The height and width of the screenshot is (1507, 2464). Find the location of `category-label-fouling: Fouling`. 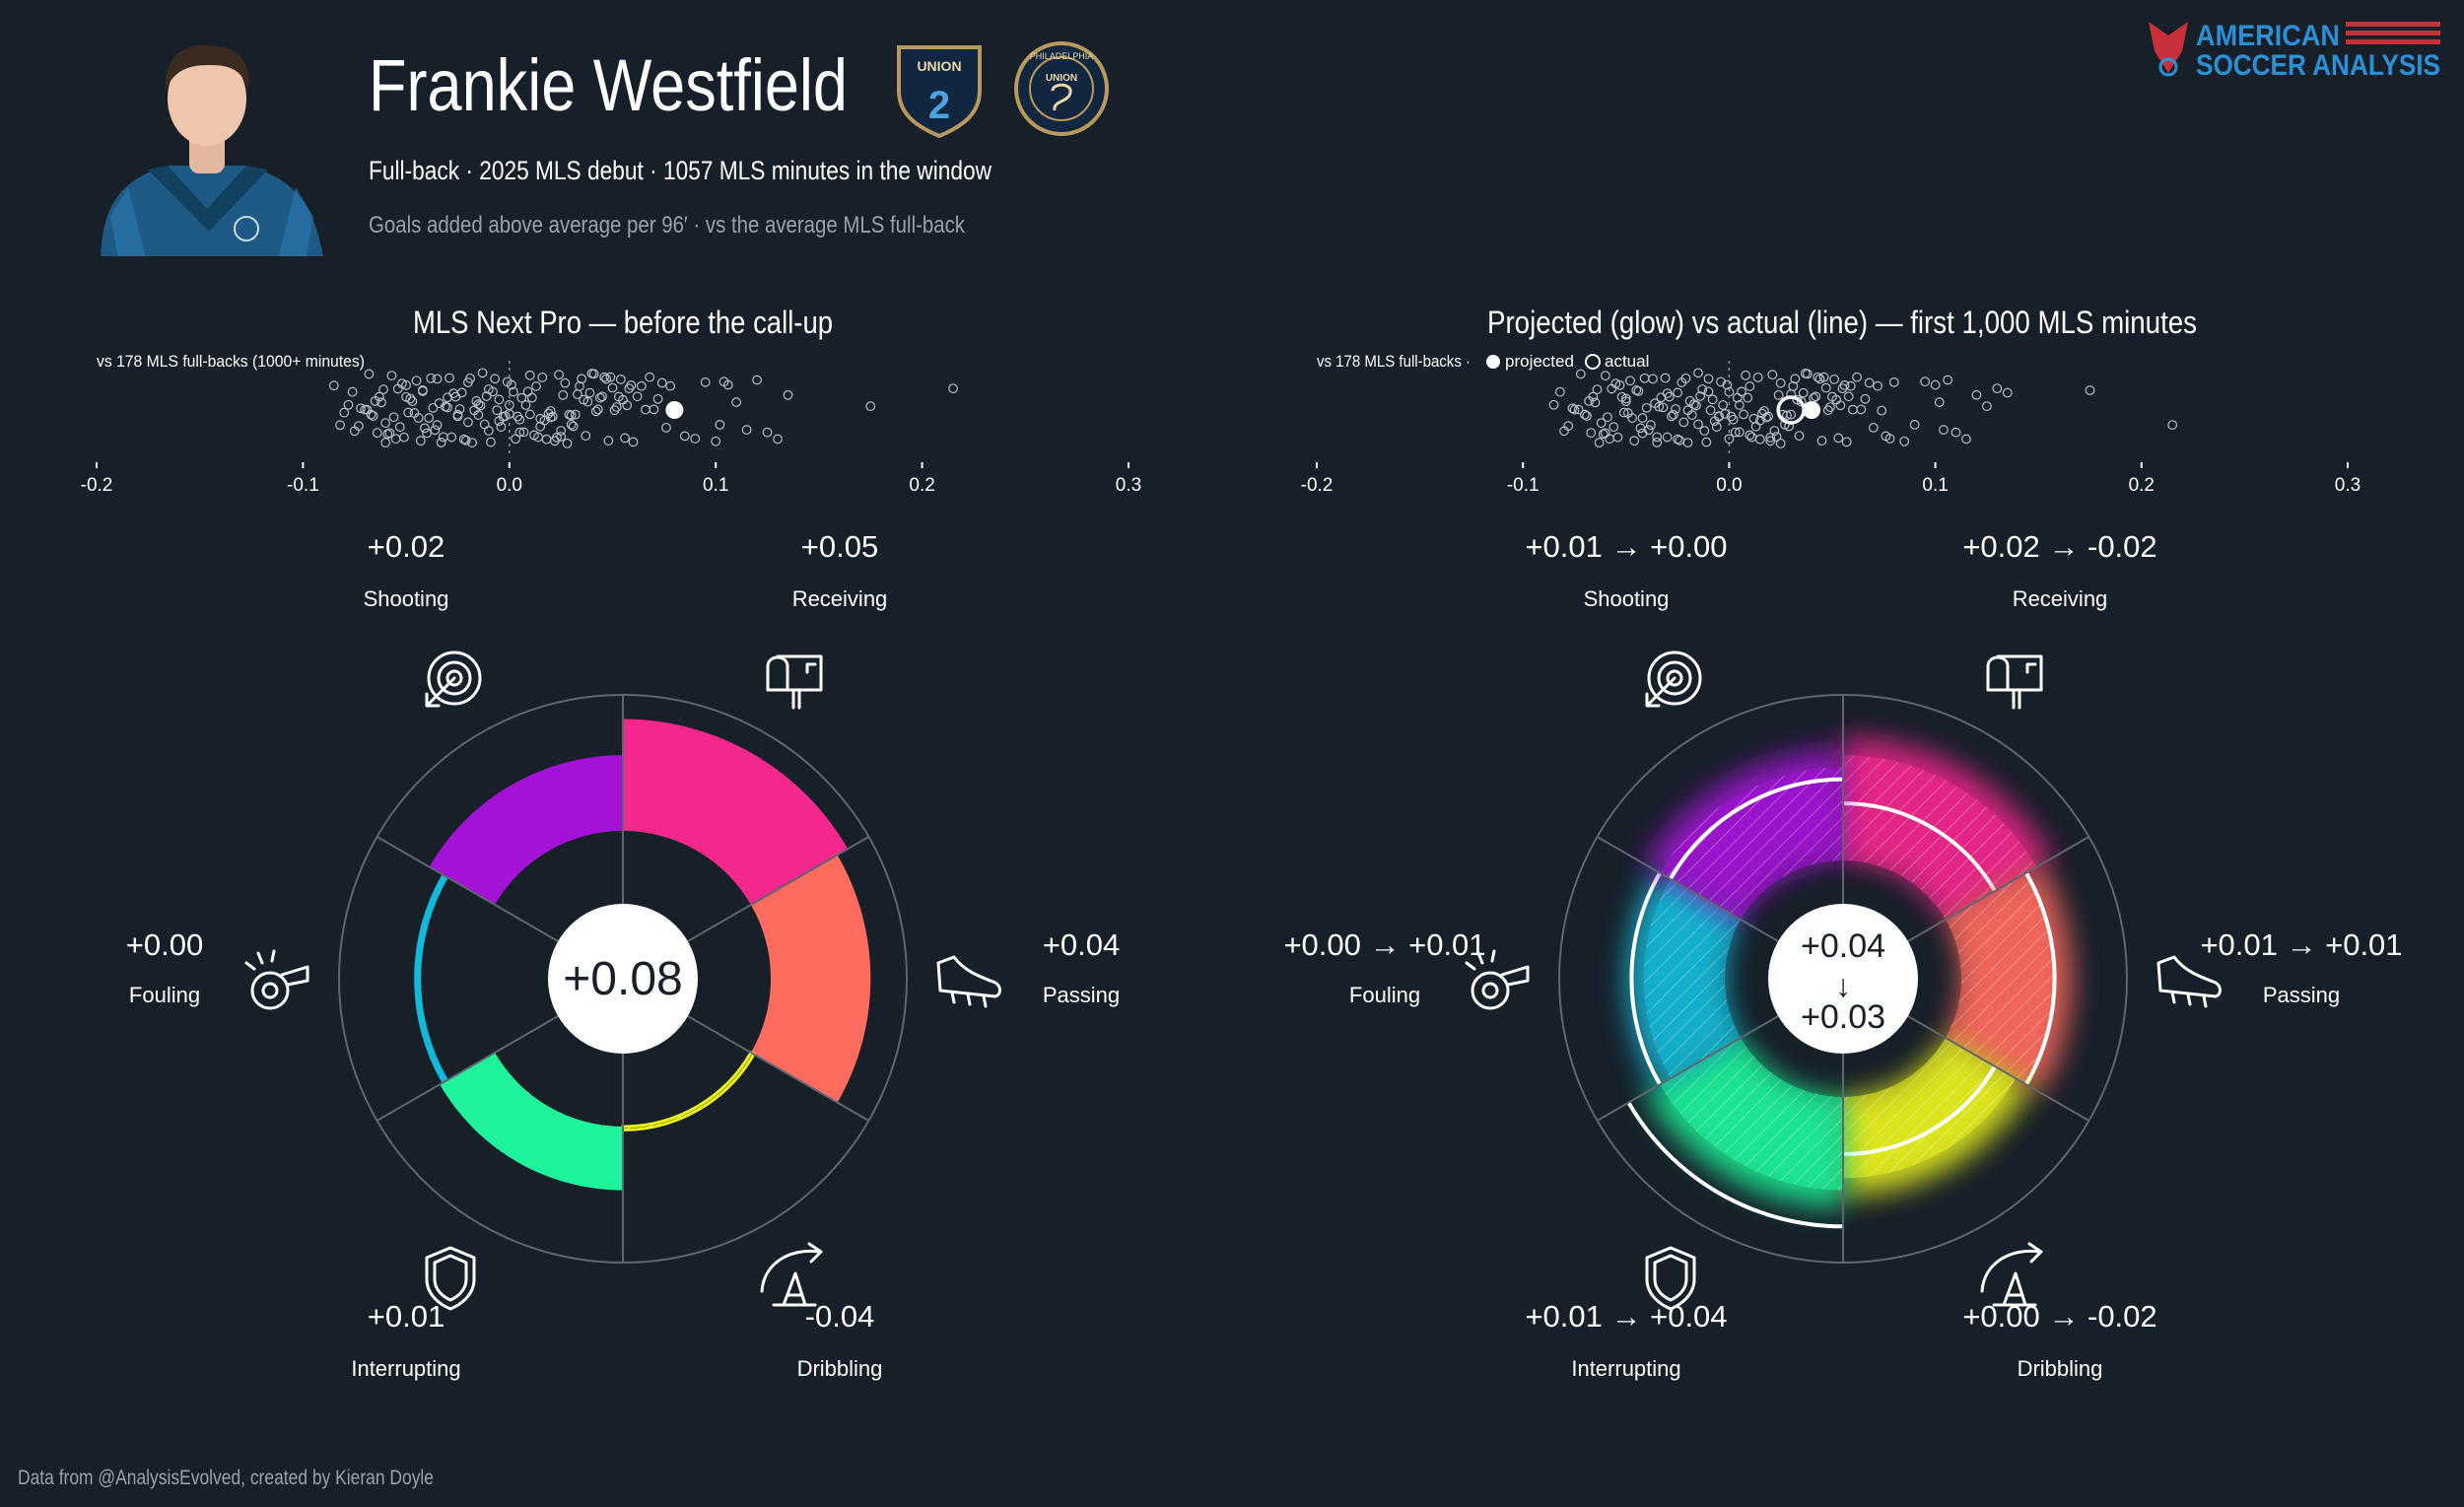

category-label-fouling: Fouling is located at coordinates (164, 995).